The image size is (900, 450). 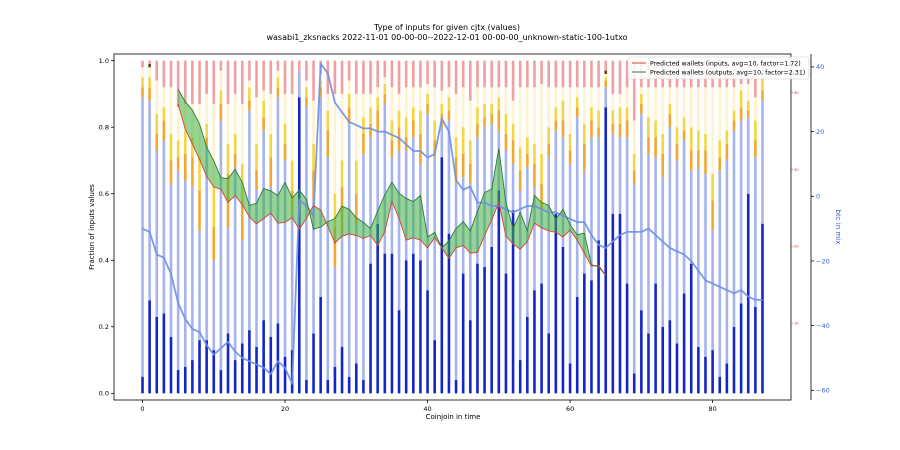 I want to click on x-tick-label: 40, so click(x=427, y=409).